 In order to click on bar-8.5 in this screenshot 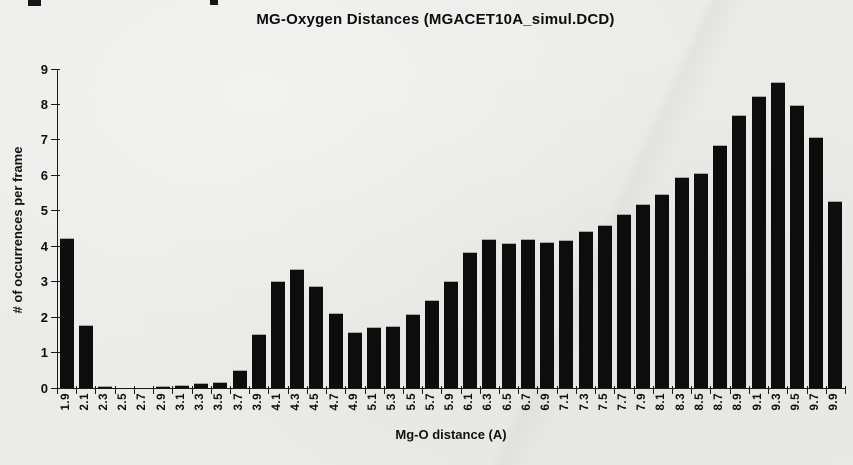, I will do `click(700, 280)`.